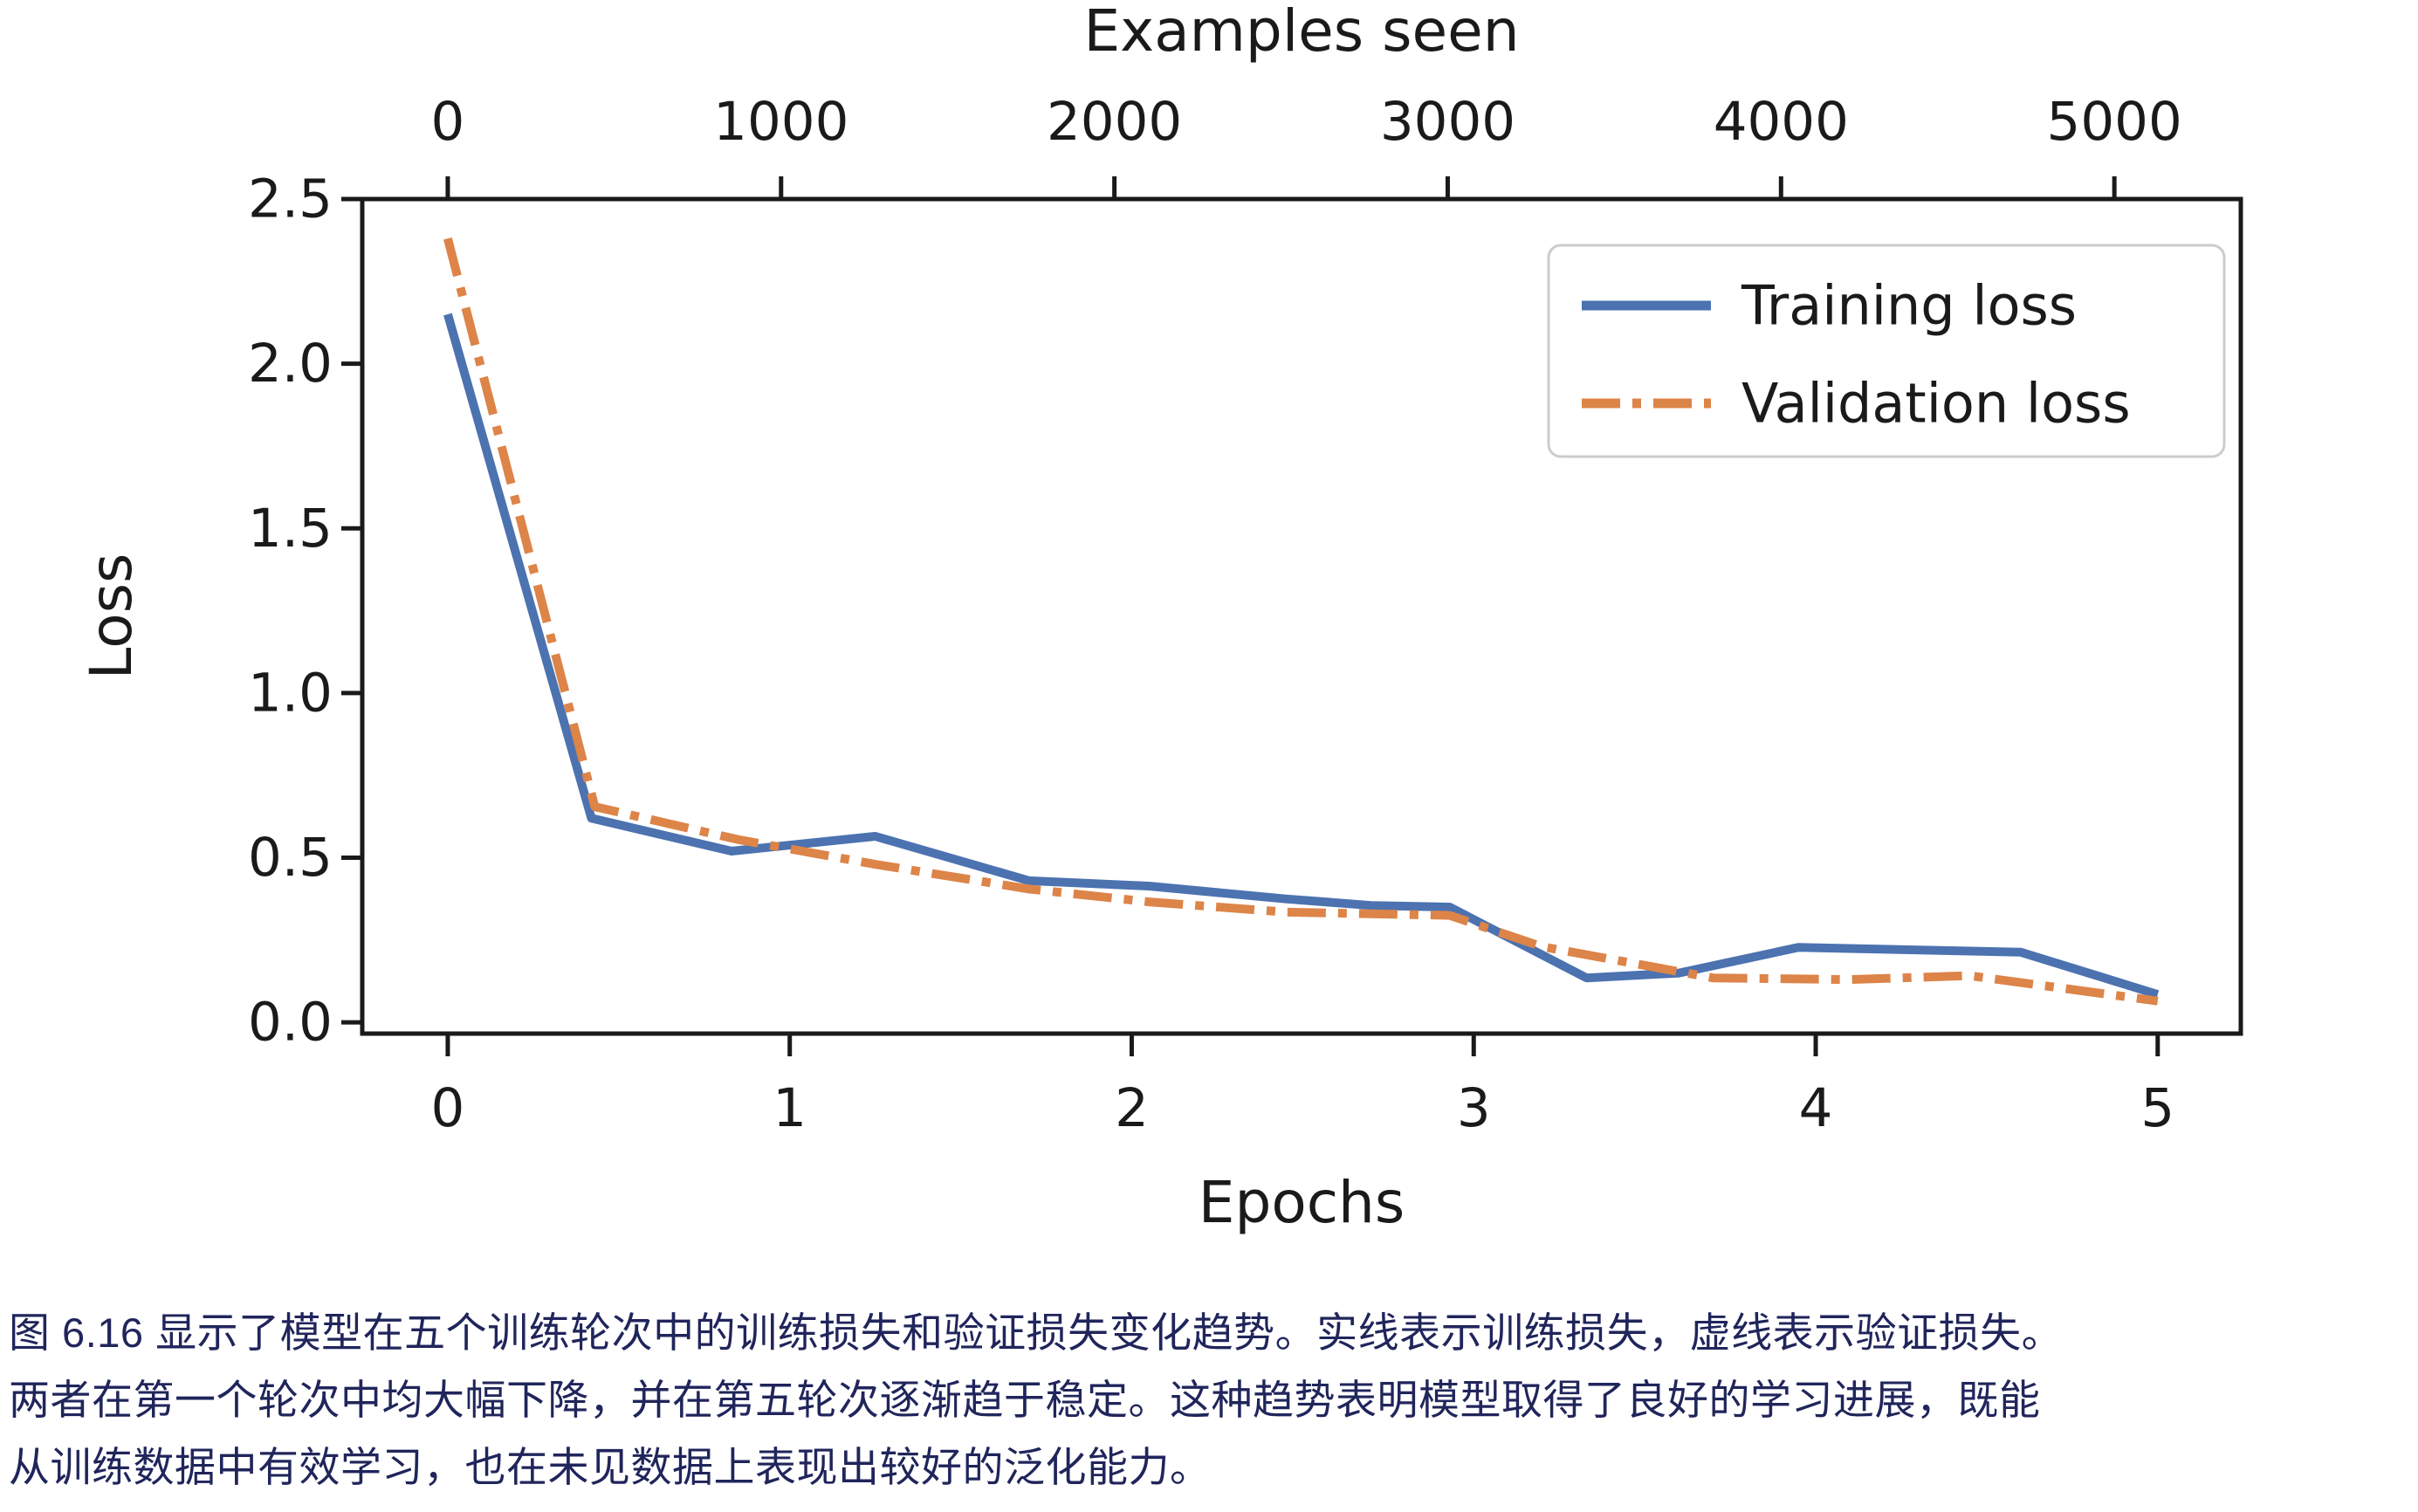  I want to click on top-tick-label: 3000, so click(1447, 122).